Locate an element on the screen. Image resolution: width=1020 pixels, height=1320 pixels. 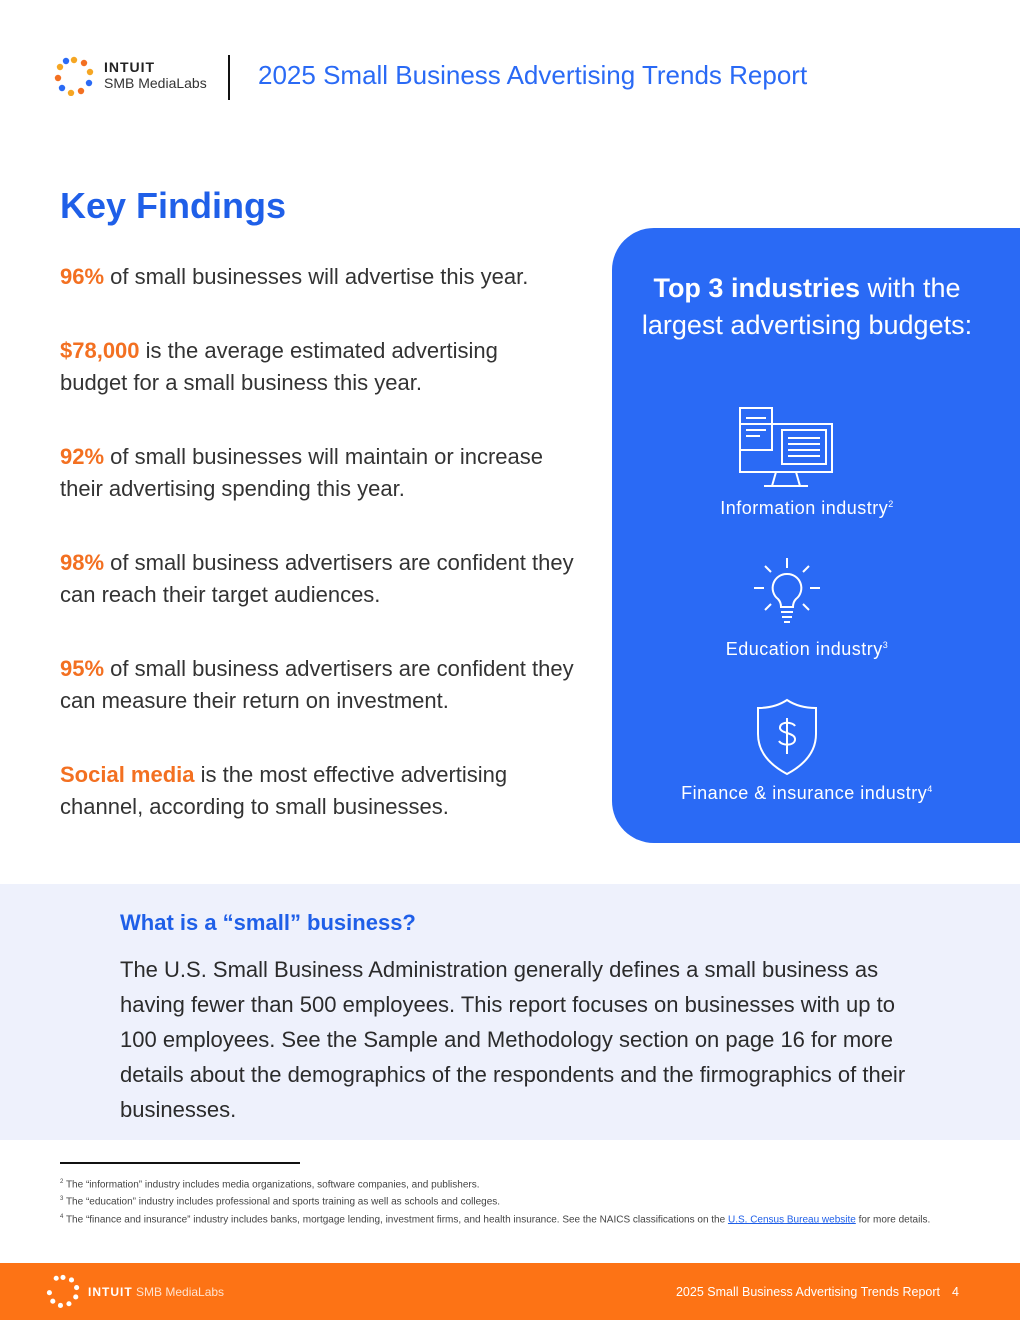
lightbulb-icon is located at coordinates (787, 590).